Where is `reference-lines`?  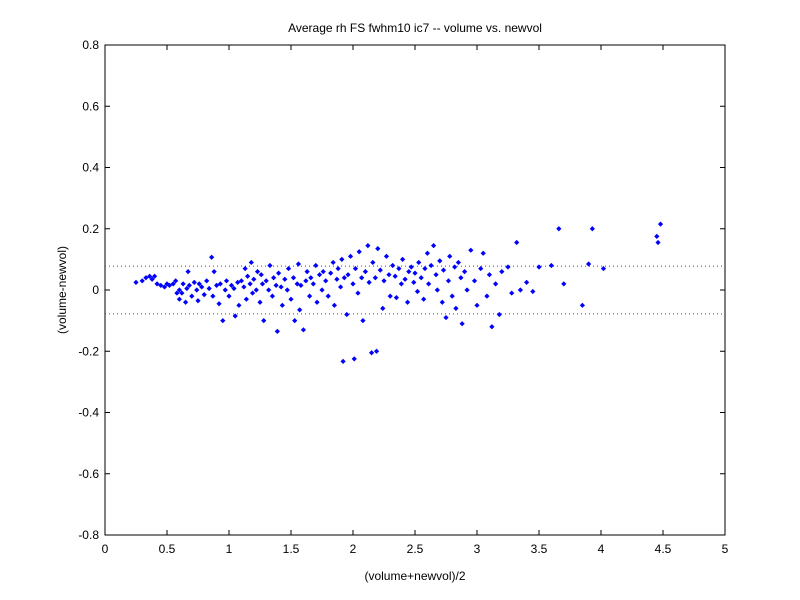 reference-lines is located at coordinates (415, 290).